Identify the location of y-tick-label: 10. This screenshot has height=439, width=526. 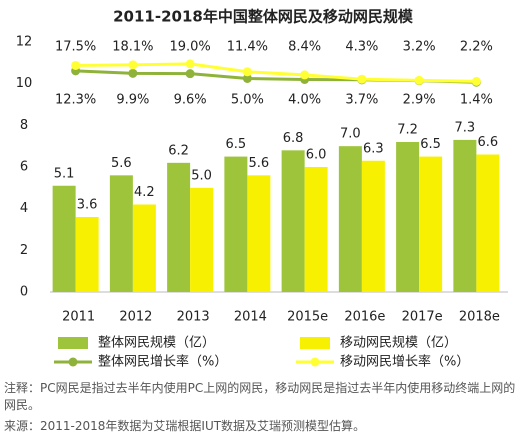
(24, 83).